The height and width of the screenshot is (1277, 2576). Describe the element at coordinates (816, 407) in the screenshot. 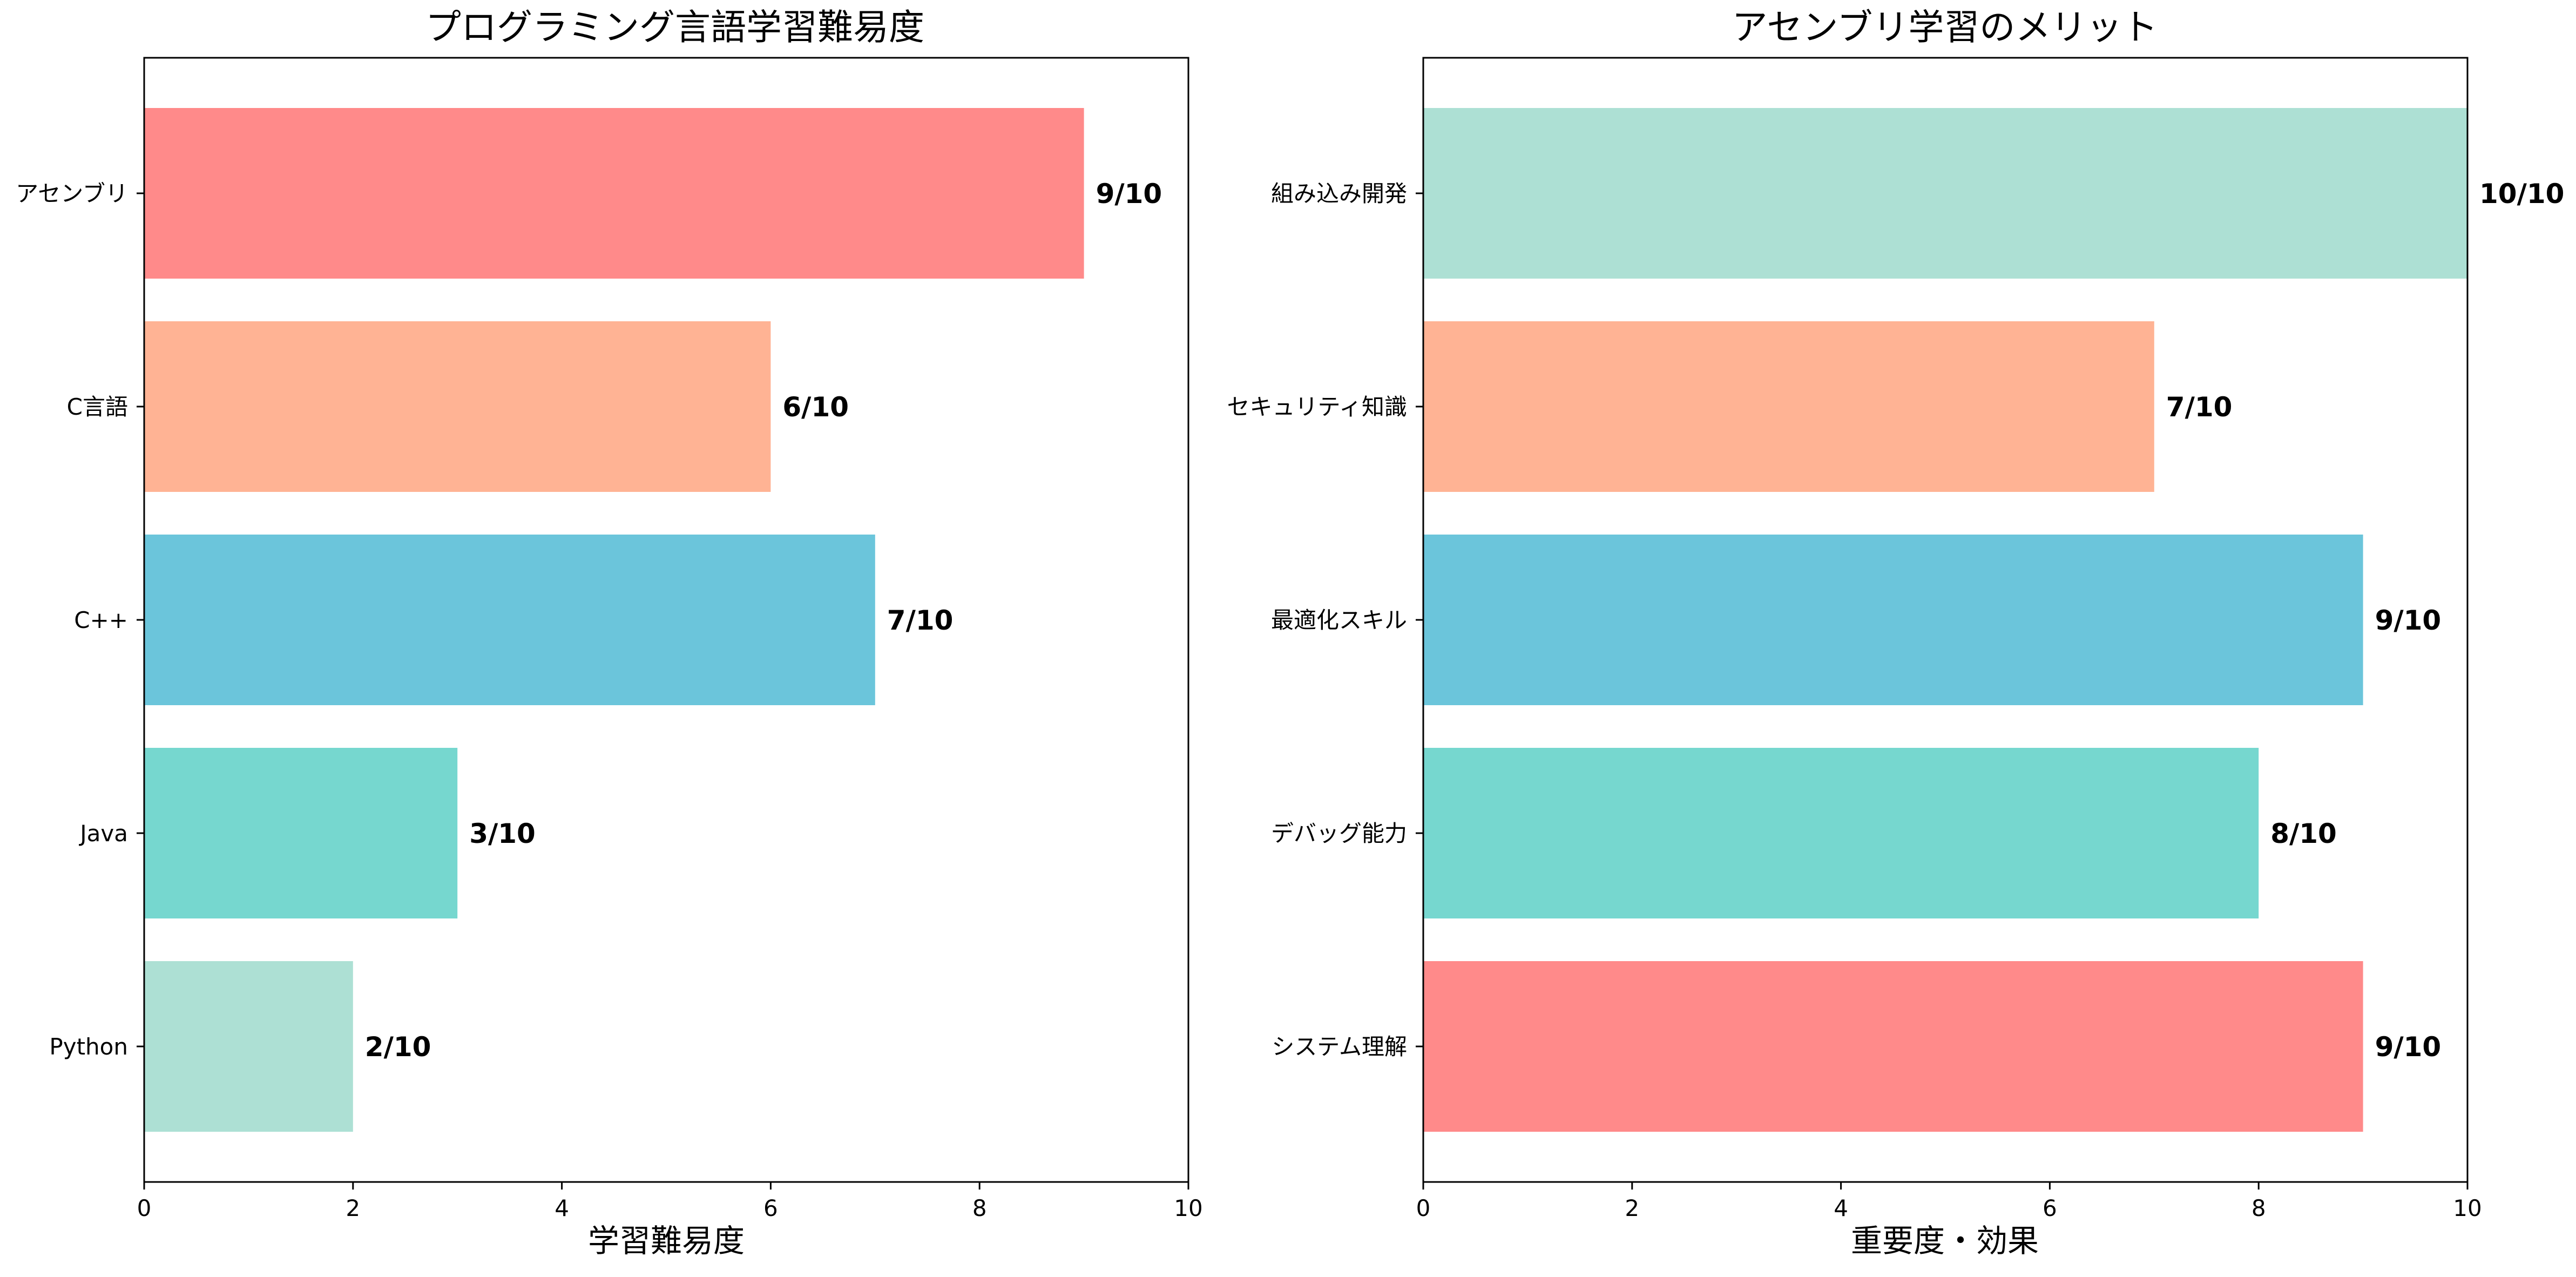

I see `bar-value-label: 6/10` at that location.